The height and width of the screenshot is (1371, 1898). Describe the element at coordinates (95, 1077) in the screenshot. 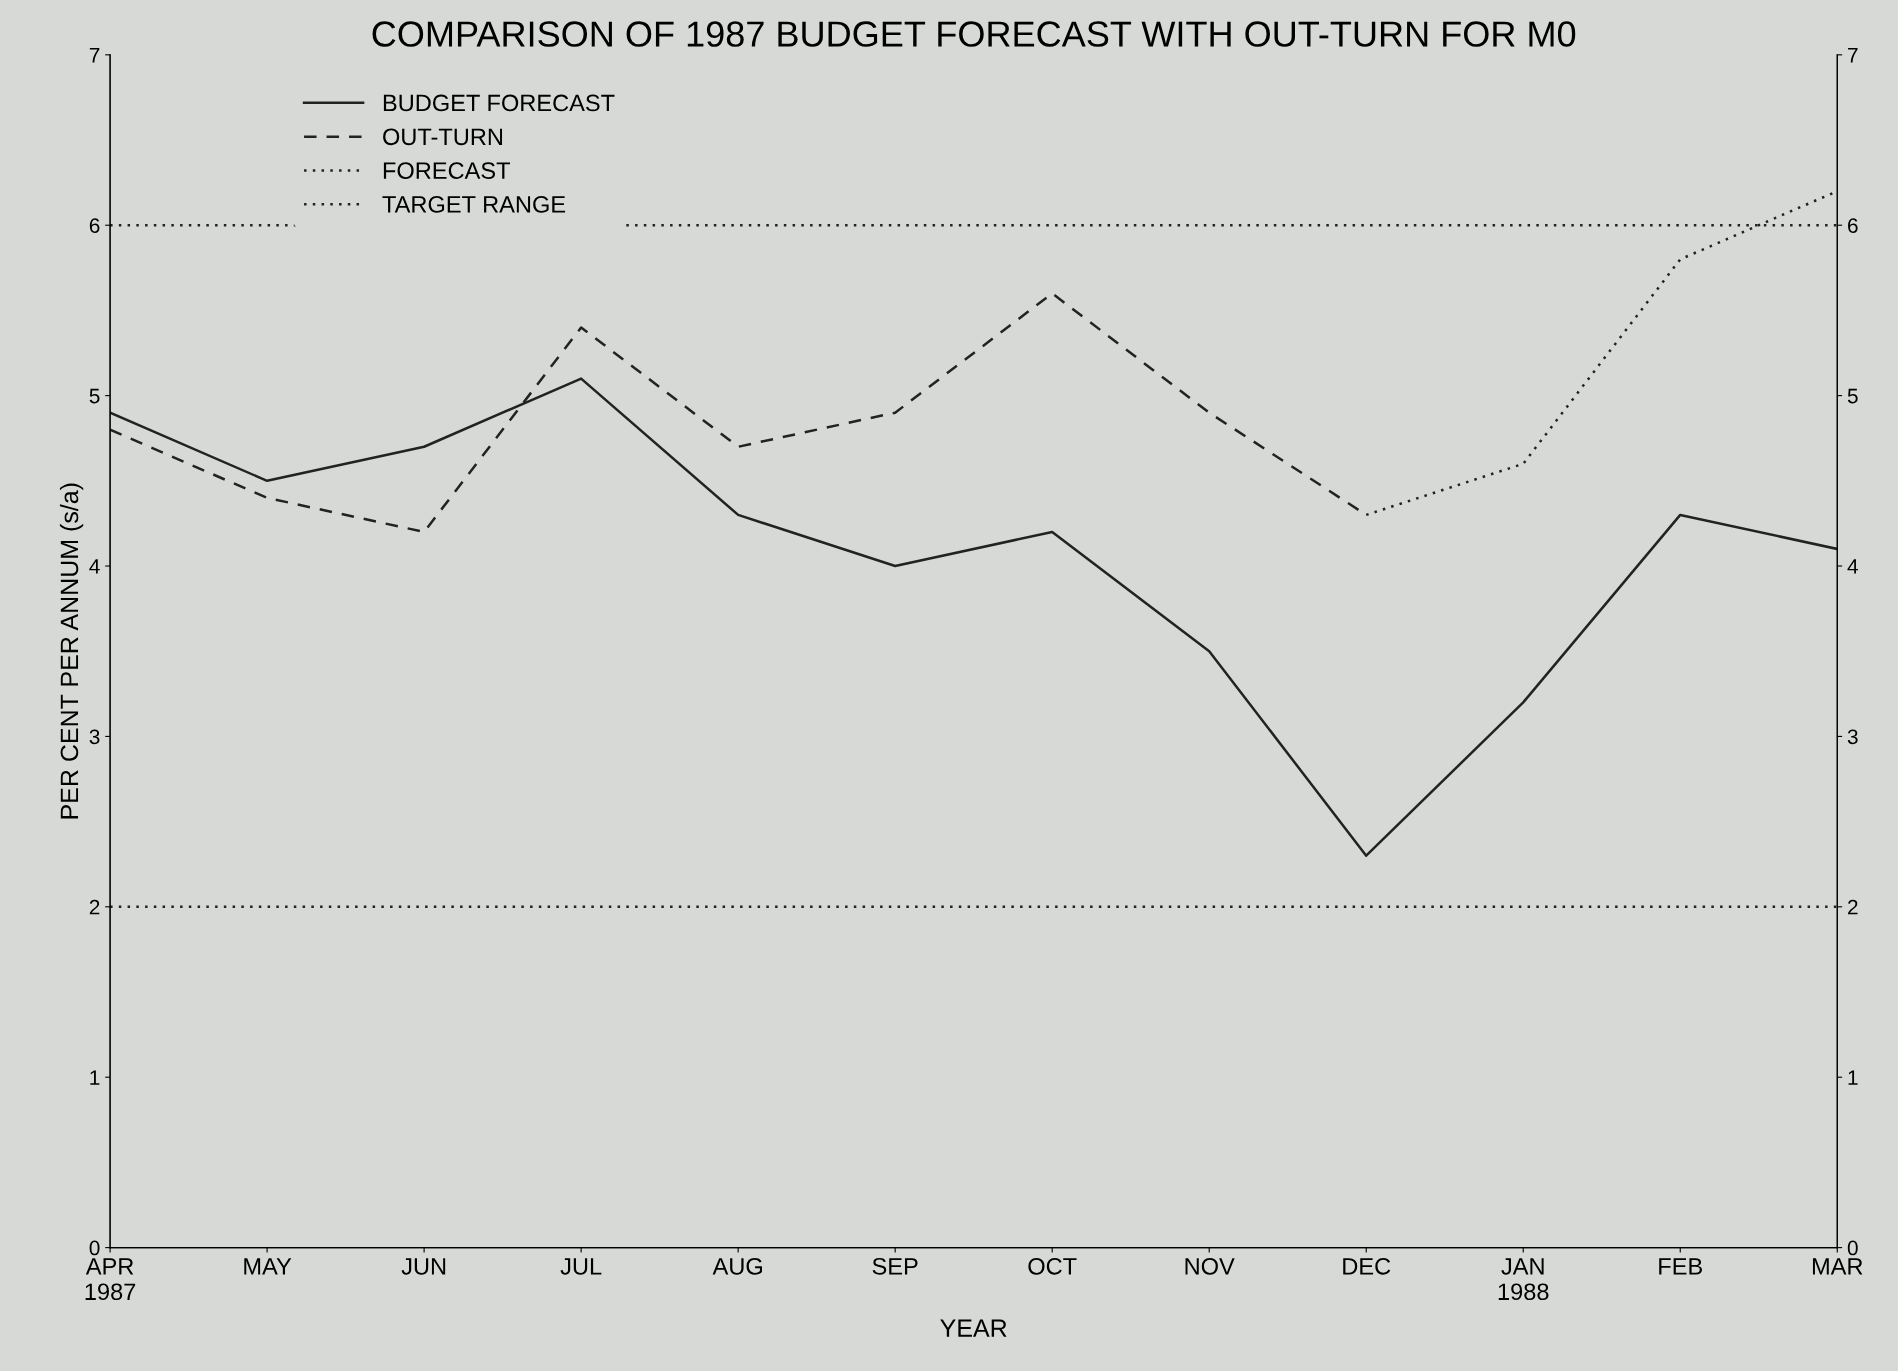

I see `y-tick-label: 1` at that location.